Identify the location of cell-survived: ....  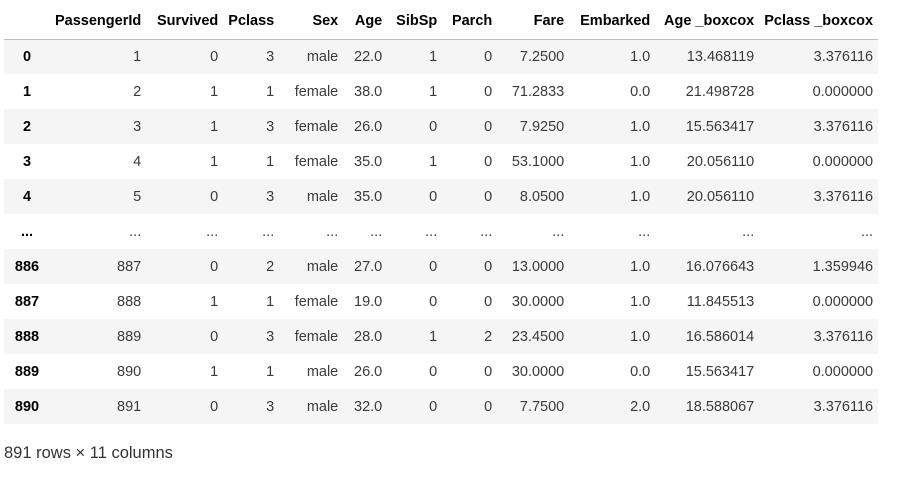
(212, 231).